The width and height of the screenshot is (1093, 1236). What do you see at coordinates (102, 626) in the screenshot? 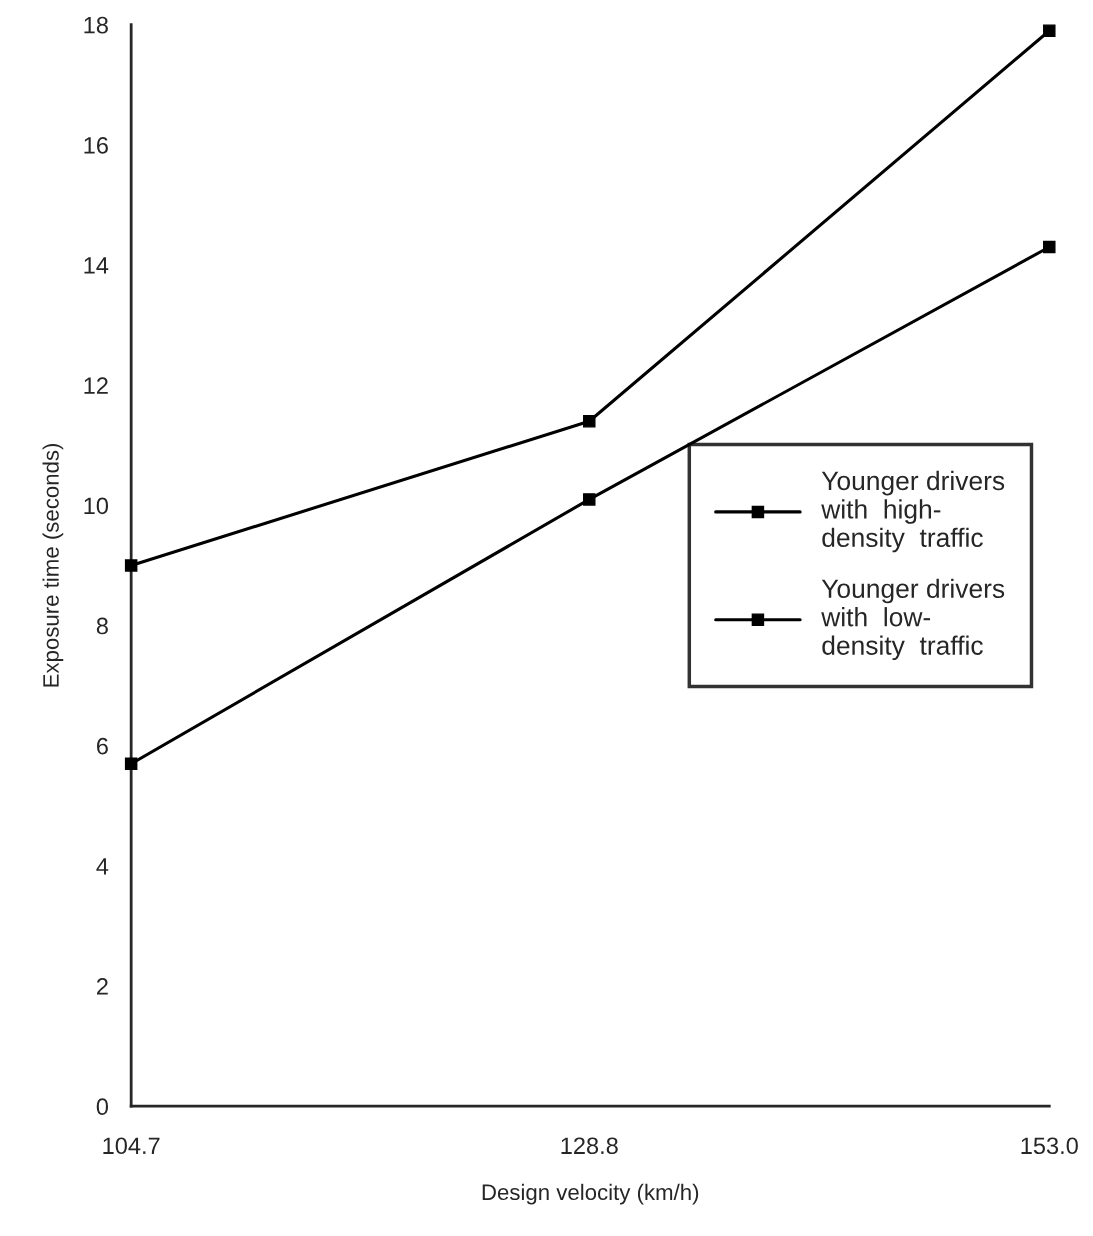
I see `y-tick-label: 8` at bounding box center [102, 626].